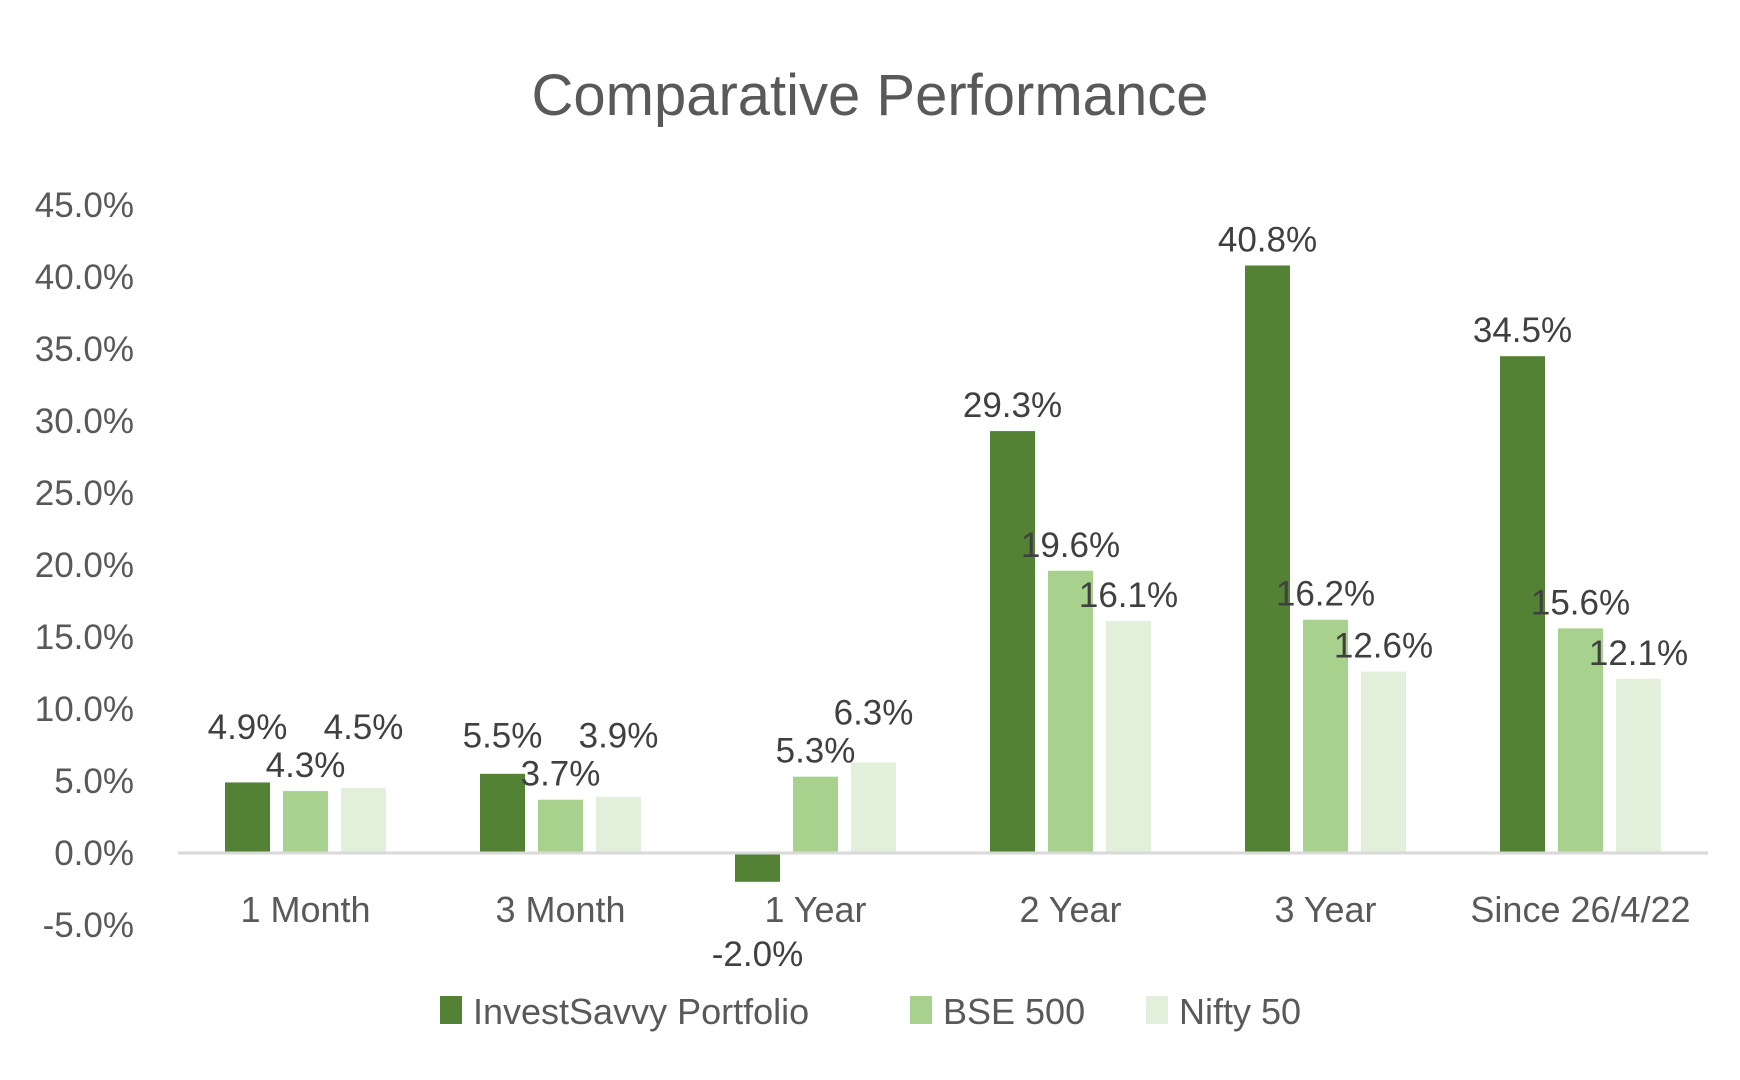  Describe the element at coordinates (1128, 595) in the screenshot. I see `data-label: 16.1%` at that location.